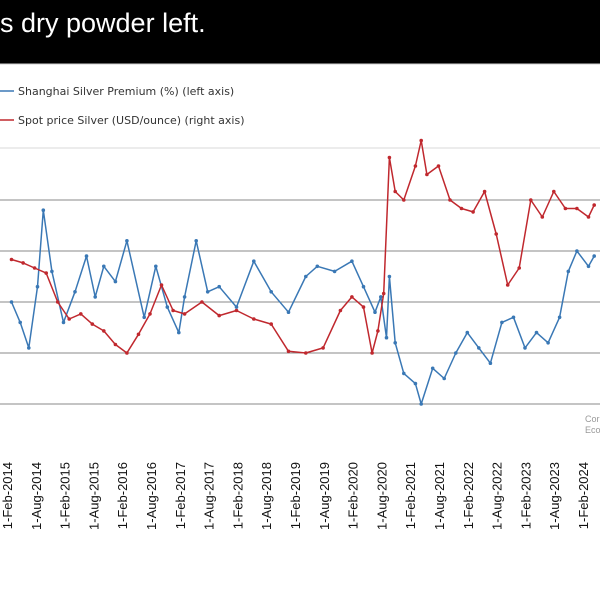  I want to click on x-tick-label: 1-Aug-2021, so click(439, 496).